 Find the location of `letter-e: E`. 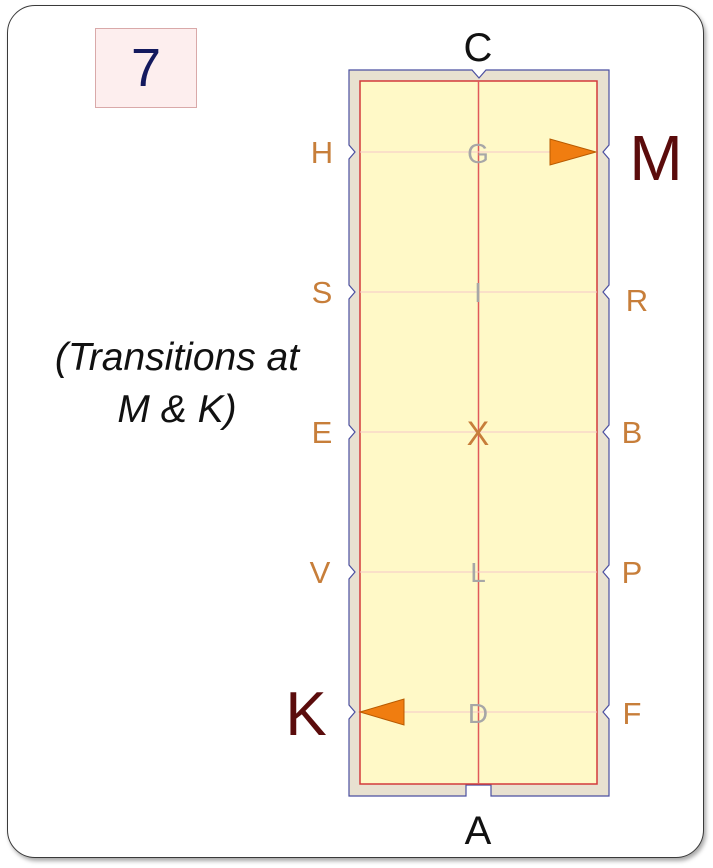

letter-e: E is located at coordinates (322, 432).